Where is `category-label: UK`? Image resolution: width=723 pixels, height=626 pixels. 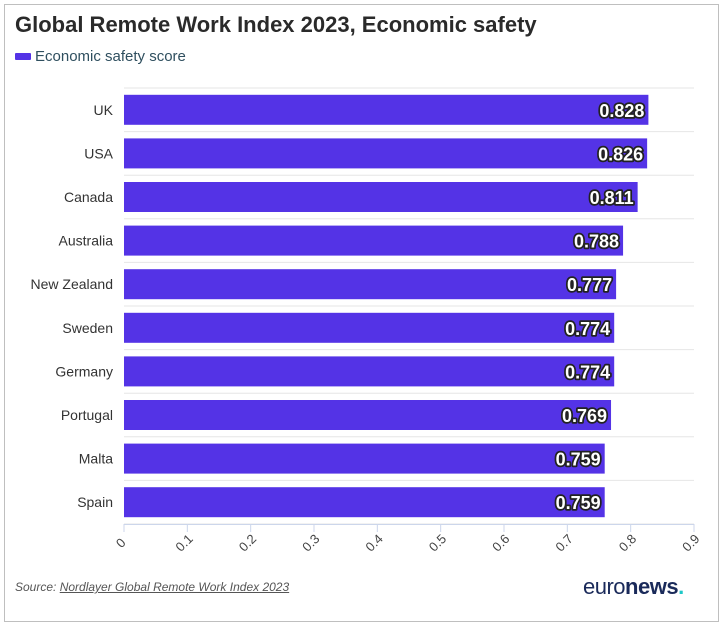
category-label: UK is located at coordinates (104, 110).